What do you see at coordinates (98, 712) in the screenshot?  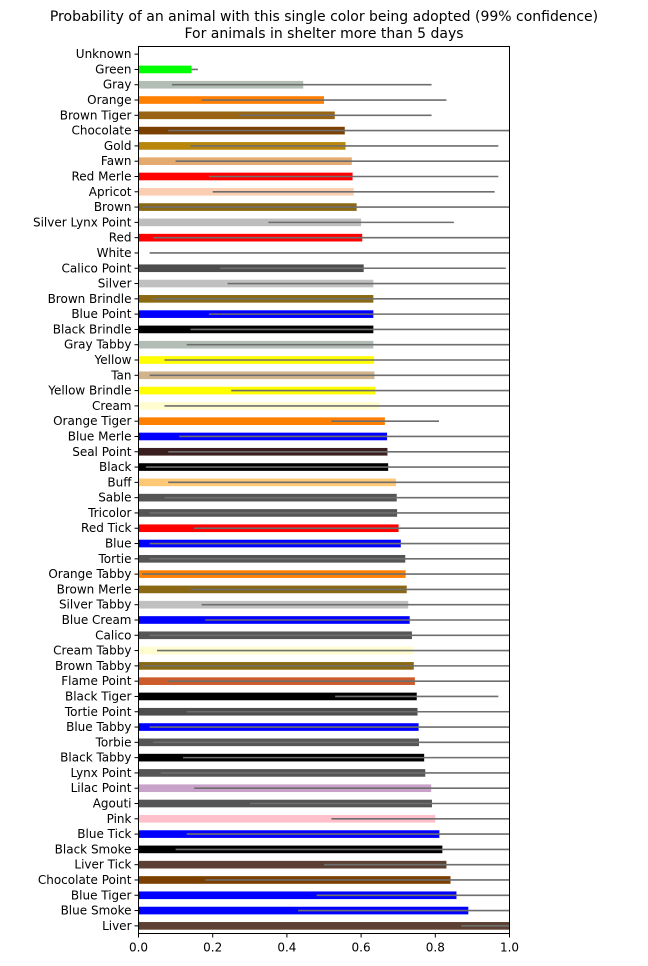 I see `y-tick-label: Tortie Point` at bounding box center [98, 712].